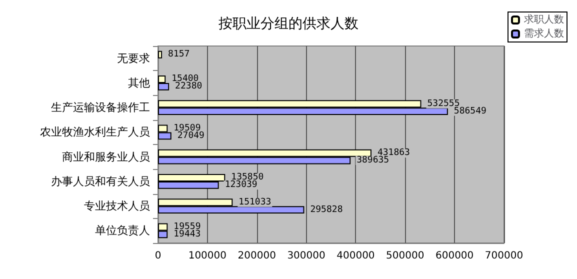 The height and width of the screenshot is (279, 577). Describe the element at coordinates (544, 20) in the screenshot. I see `legend-label: 求职人数` at that location.